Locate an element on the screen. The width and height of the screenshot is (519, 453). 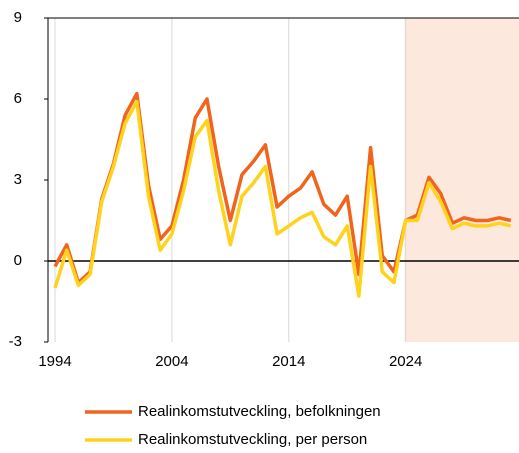
y-tick-label: 3 is located at coordinates (18, 179).